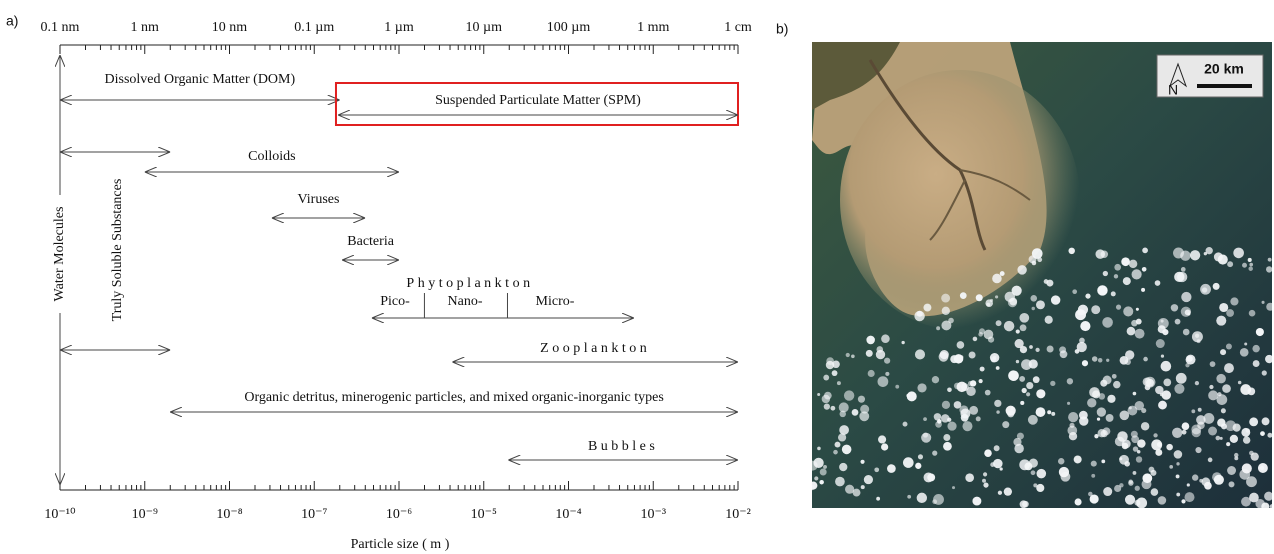 This screenshot has width=1274, height=554. Describe the element at coordinates (653, 27) in the screenshot. I see `top-tick-label: 1 mm` at that location.